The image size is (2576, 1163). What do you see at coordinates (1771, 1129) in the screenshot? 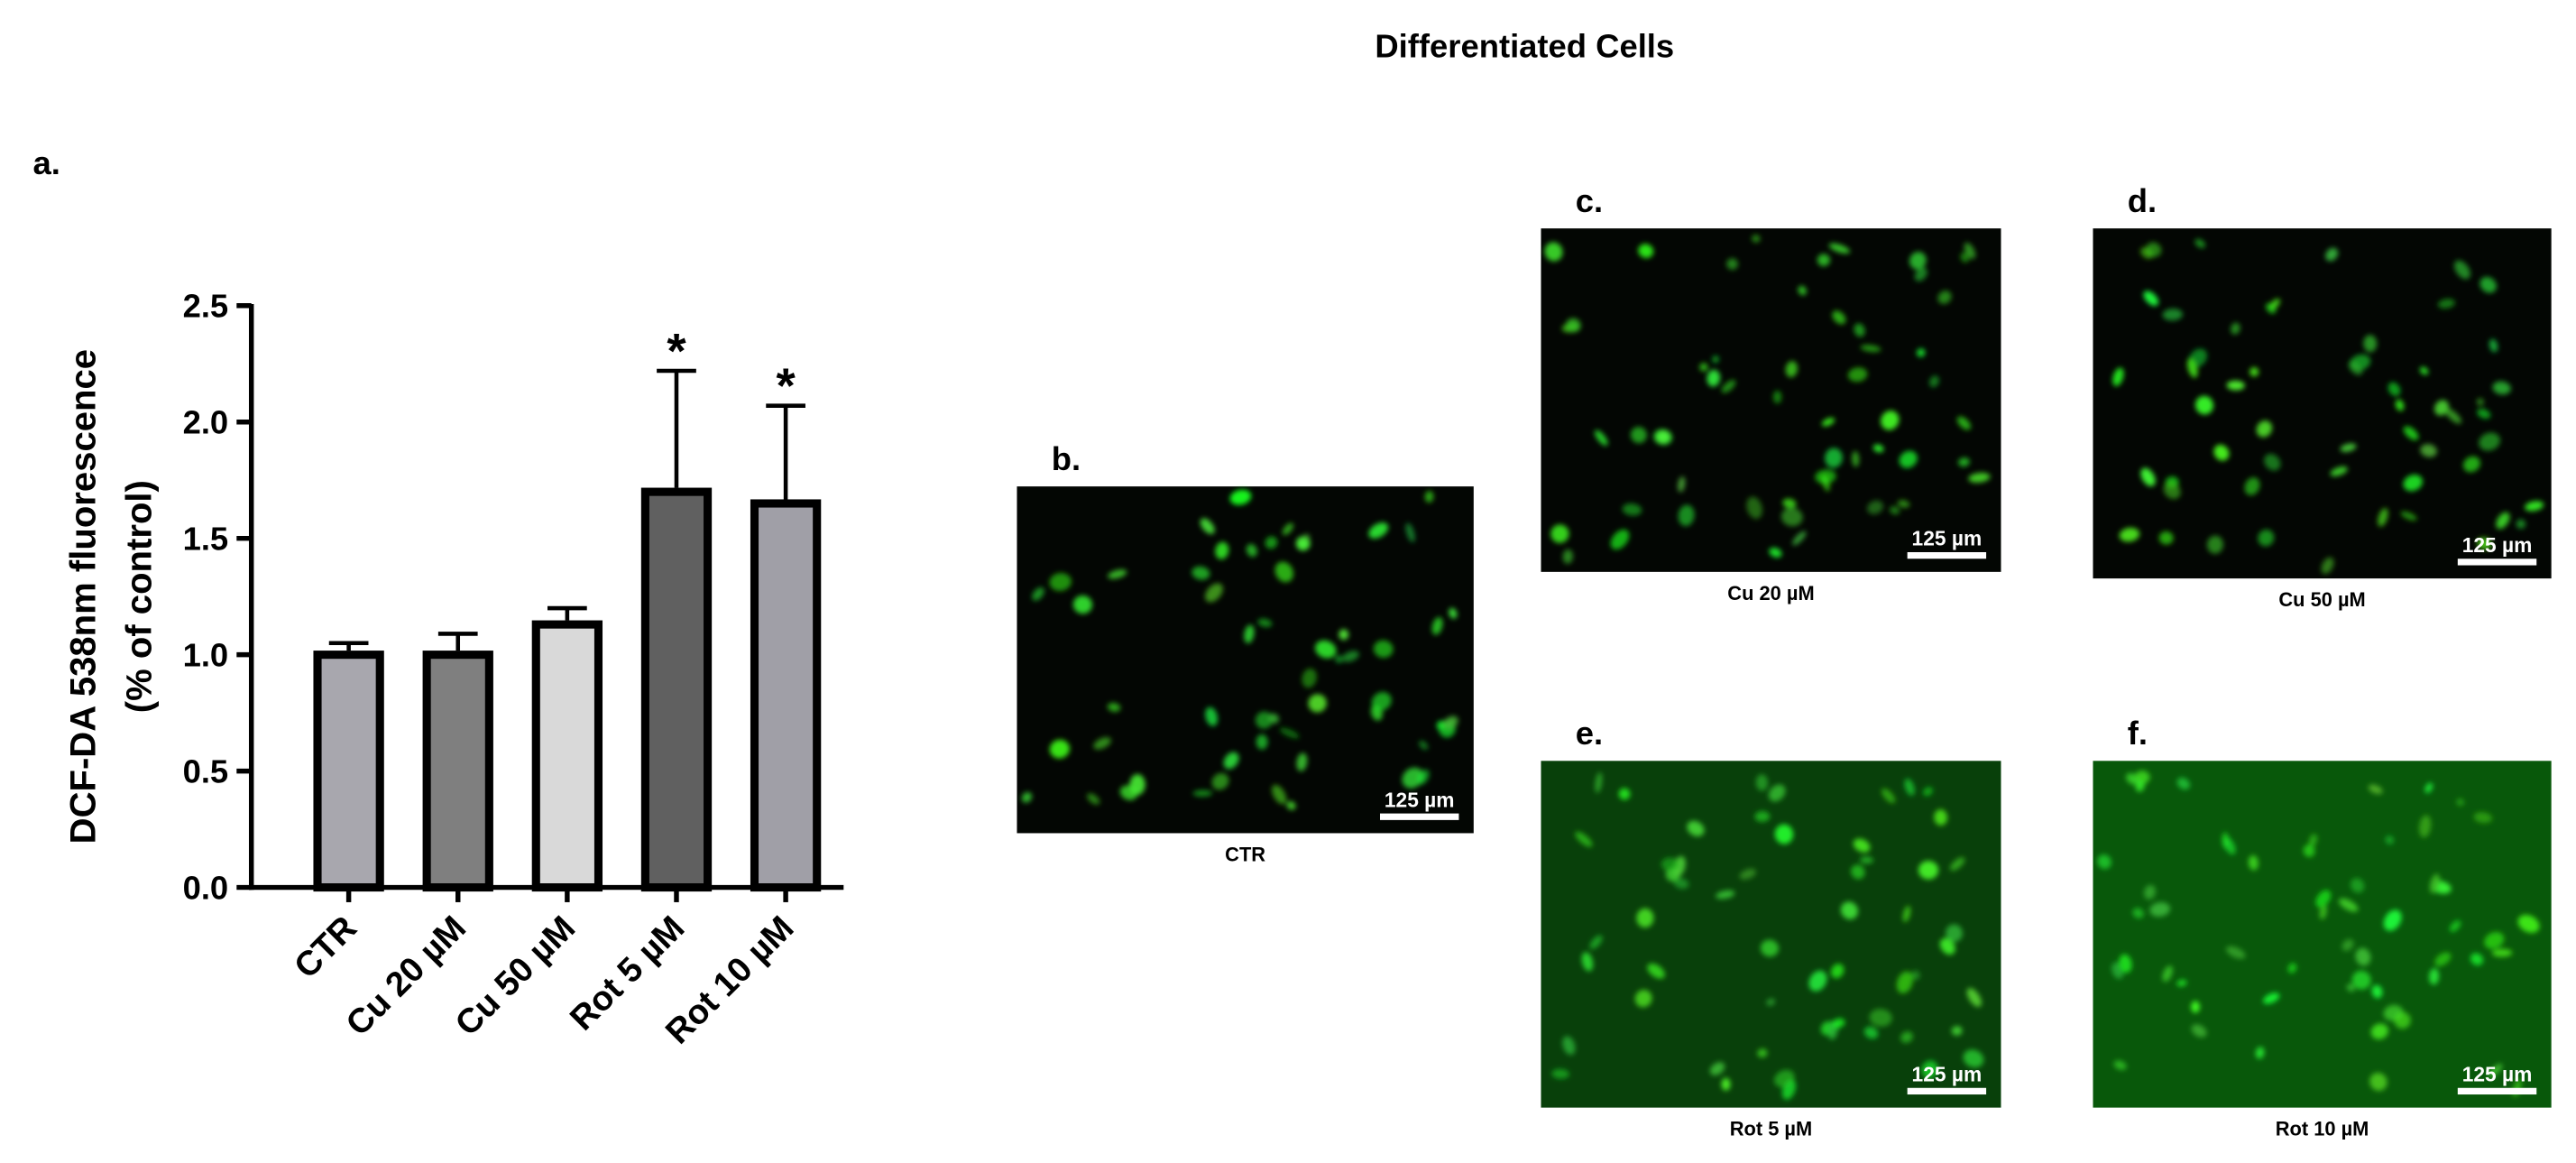
I see `panel-caption: Rot 5 µM` at bounding box center [1771, 1129].